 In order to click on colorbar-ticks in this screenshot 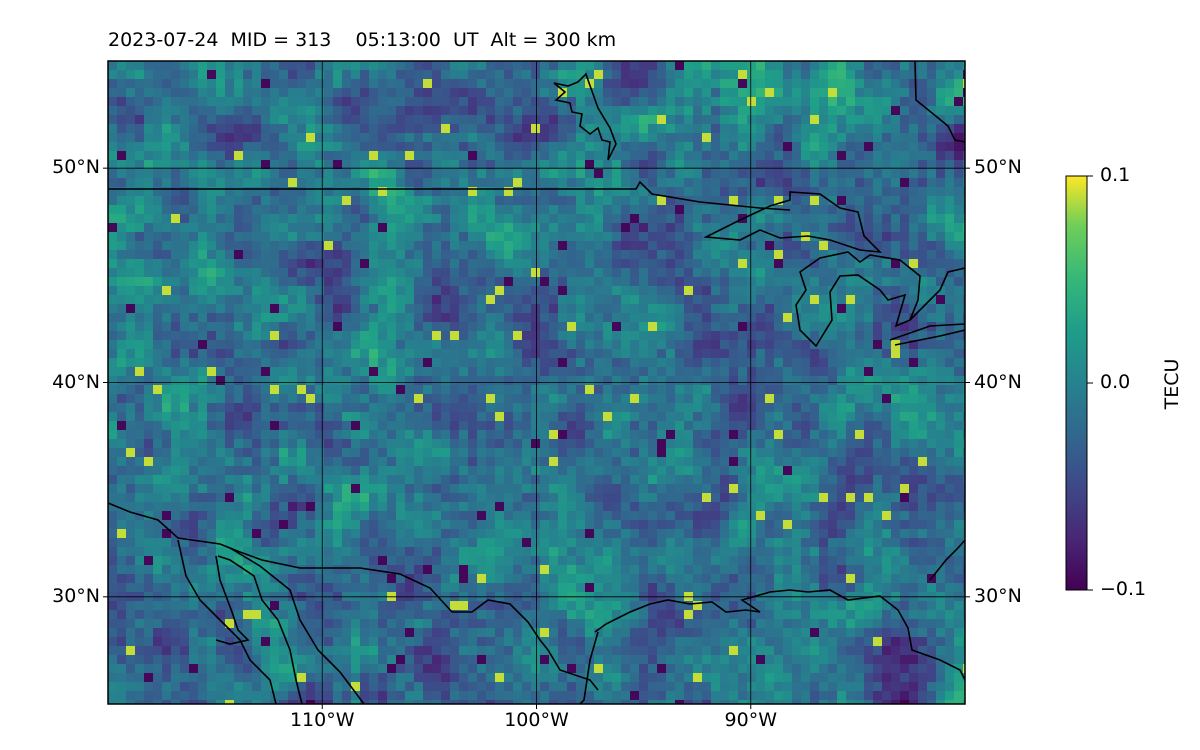, I will do `click(1090, 383)`.